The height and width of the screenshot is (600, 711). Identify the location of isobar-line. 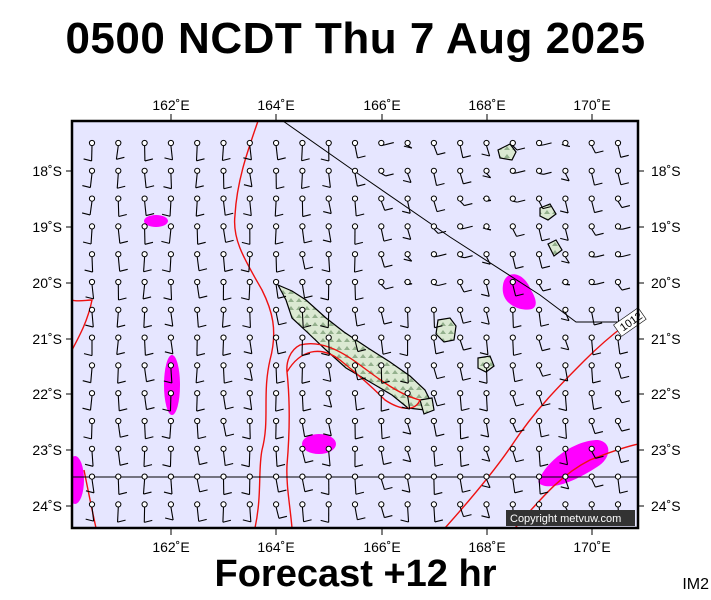
(353, 435).